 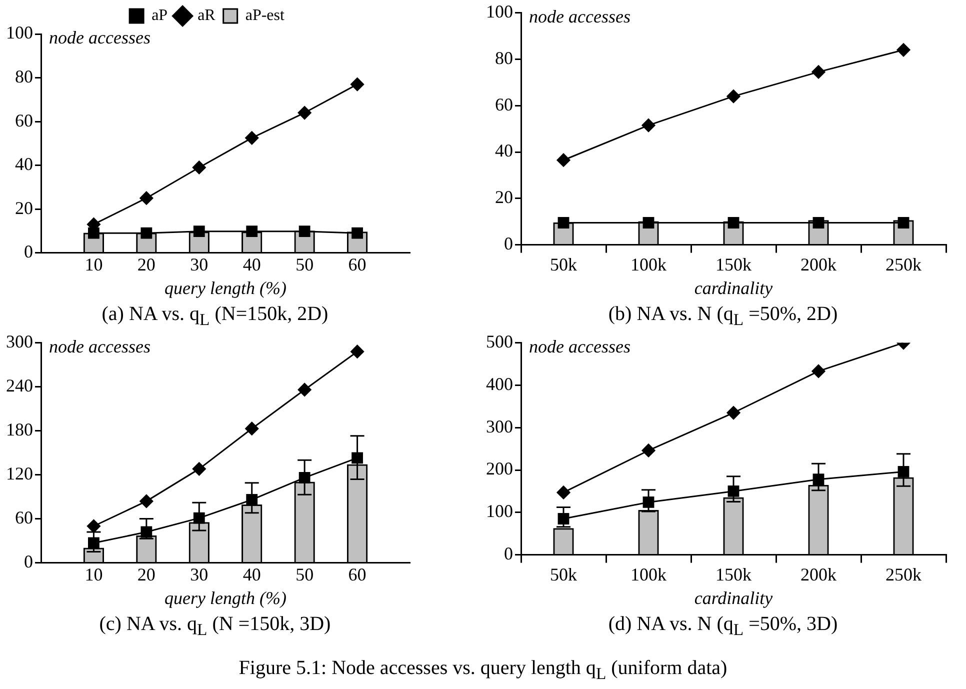 What do you see at coordinates (723, 316) in the screenshot?
I see `text: (b) NA vs. N (q$_{L}$ =50%, 2D)` at bounding box center [723, 316].